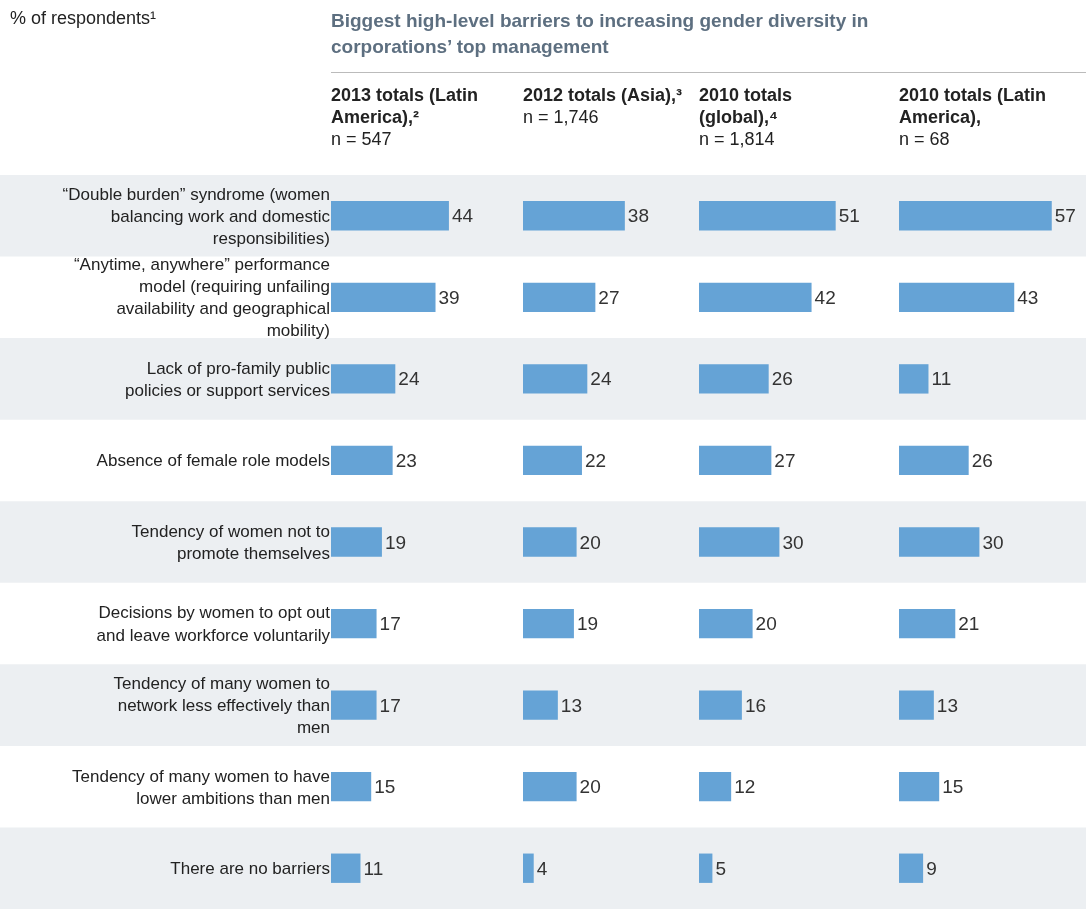 This screenshot has height=909, width=1086. I want to click on text: Biggest high-level barriers to increasing gender diversity in corporations’ top management, so click(600, 34).